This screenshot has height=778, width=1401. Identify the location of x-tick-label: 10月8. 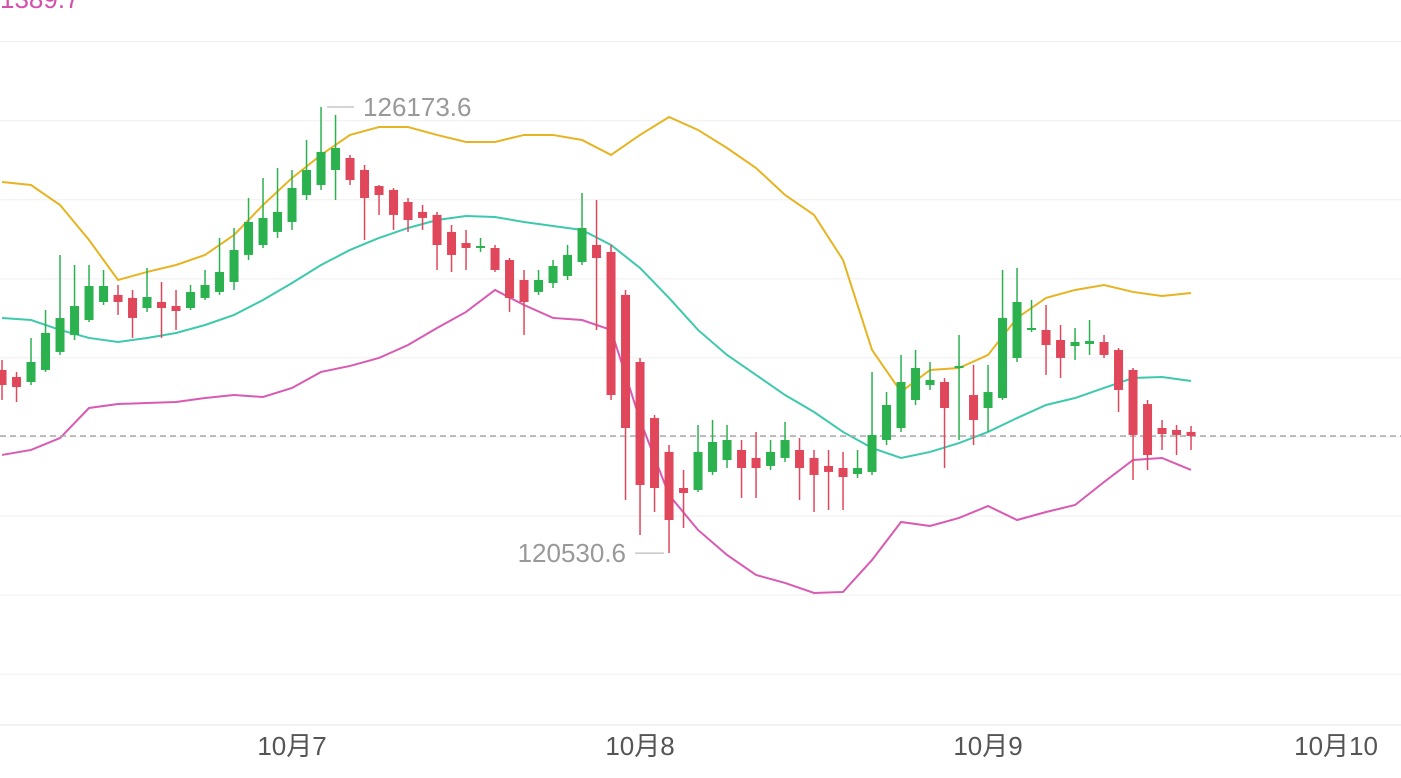
(639, 746).